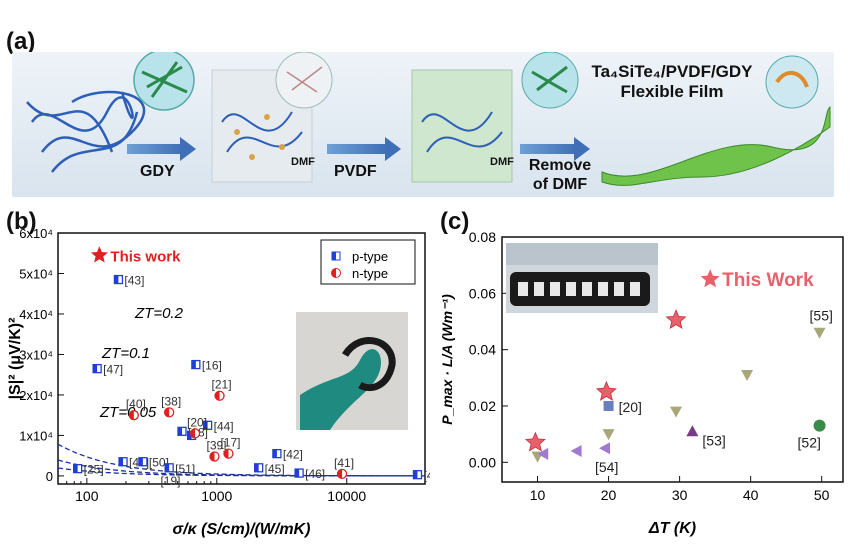  What do you see at coordinates (482, 237) in the screenshot?
I see `y-tick-label-c: 0.08` at bounding box center [482, 237].